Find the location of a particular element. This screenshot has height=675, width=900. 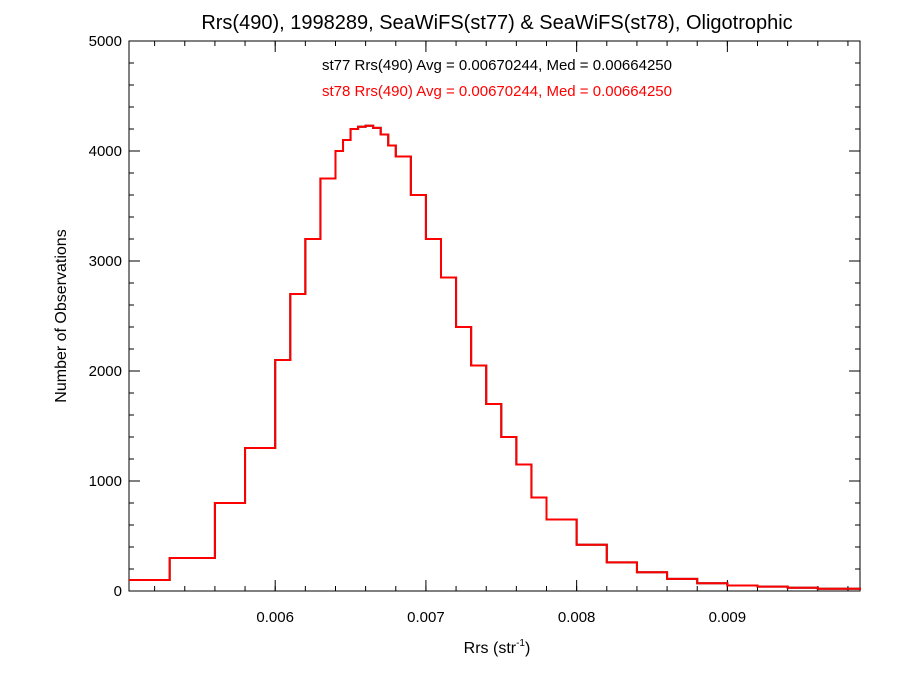

x-axis-label: Rrs (str-1) is located at coordinates (497, 647).